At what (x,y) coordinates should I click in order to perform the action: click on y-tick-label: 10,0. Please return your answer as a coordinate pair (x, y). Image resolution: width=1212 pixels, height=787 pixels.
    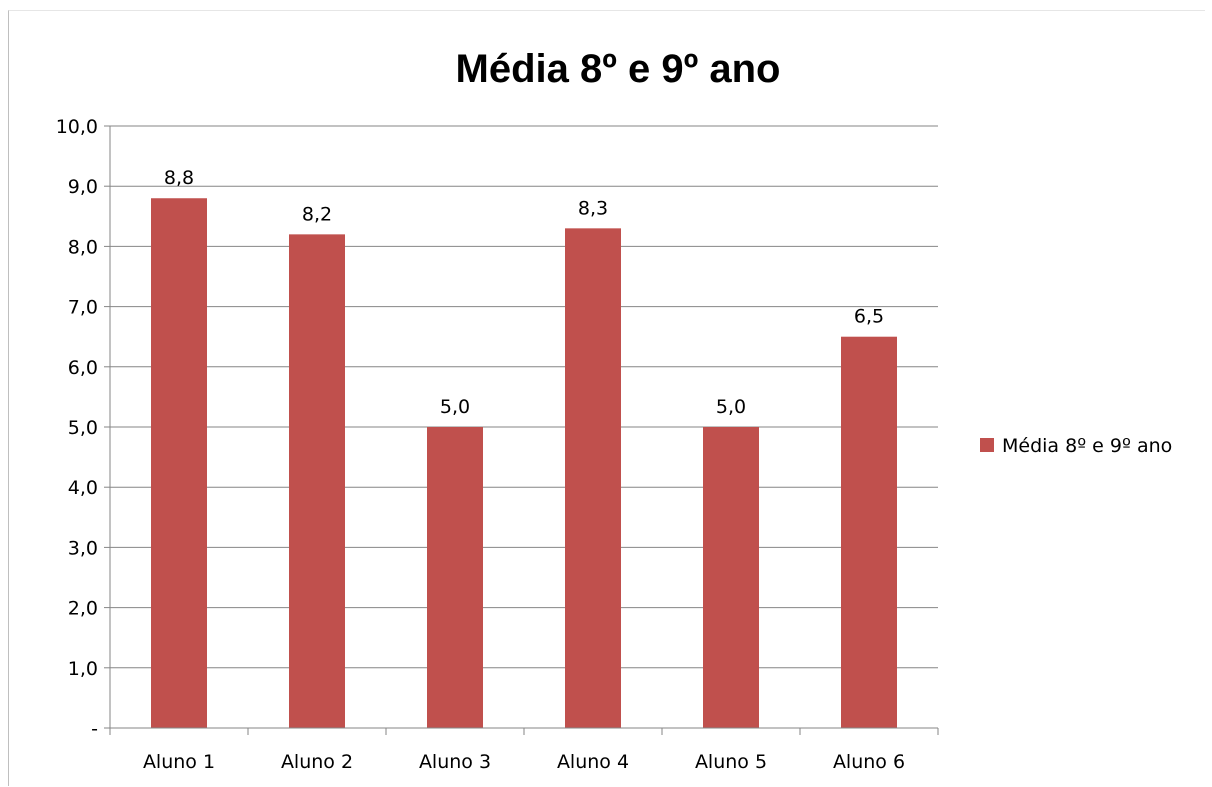
    Looking at the image, I should click on (77, 127).